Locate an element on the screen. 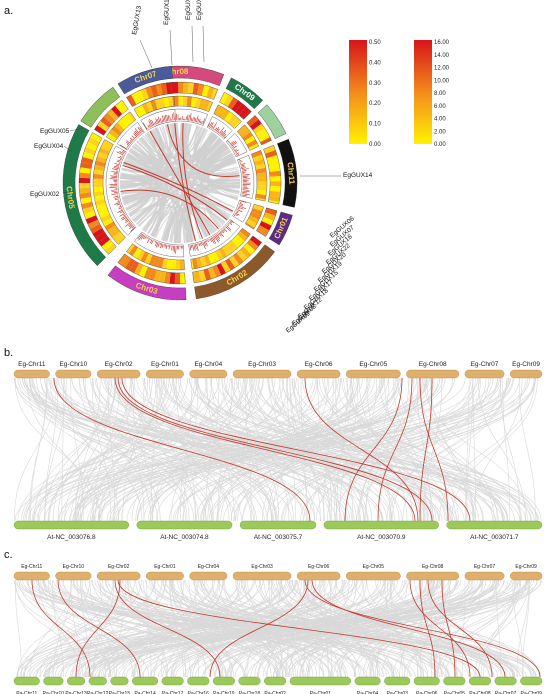 The image size is (550, 694). circos-links is located at coordinates (180, 183).